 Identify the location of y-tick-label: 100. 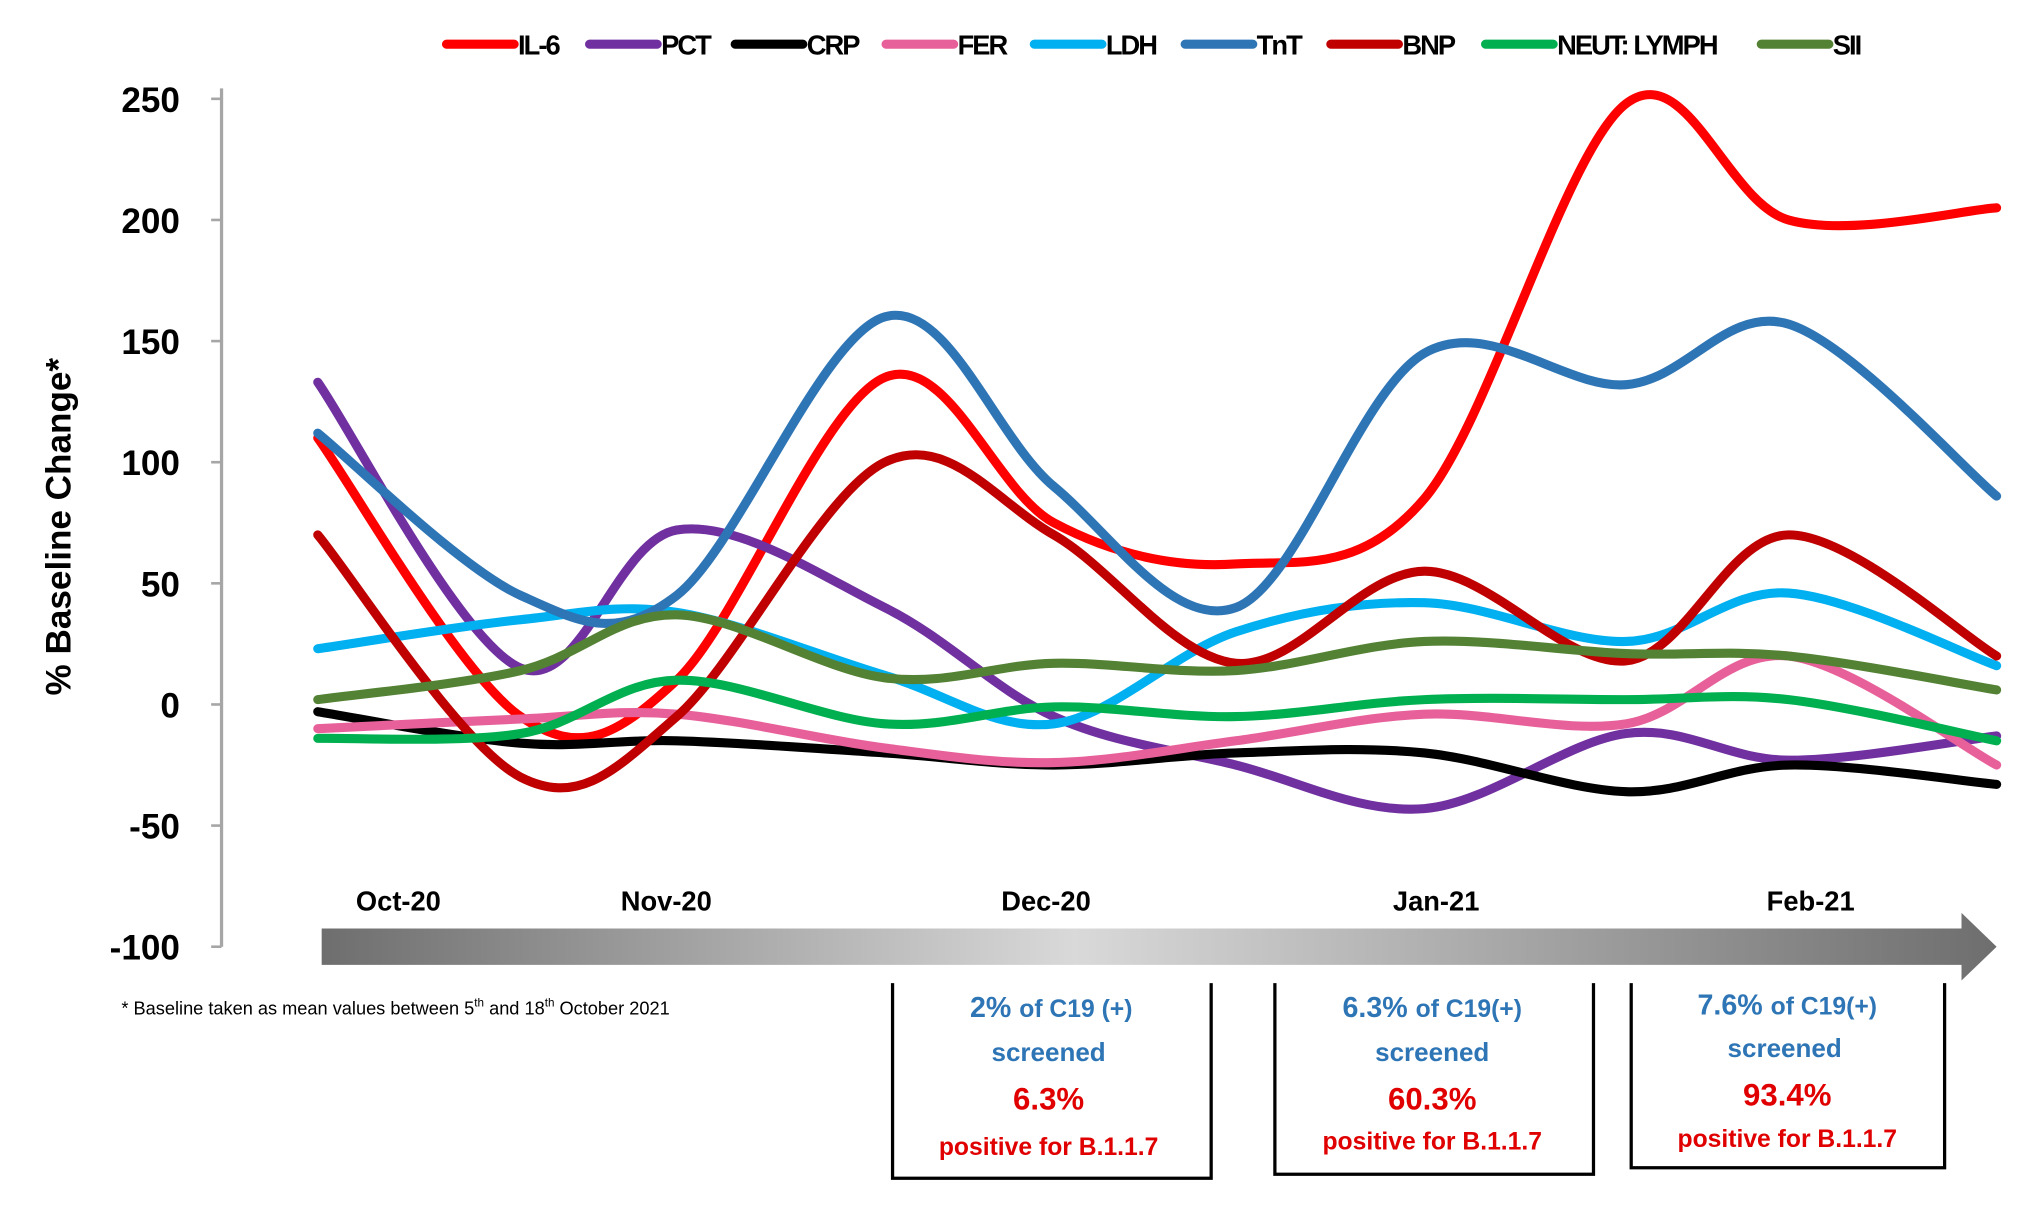
(150, 463).